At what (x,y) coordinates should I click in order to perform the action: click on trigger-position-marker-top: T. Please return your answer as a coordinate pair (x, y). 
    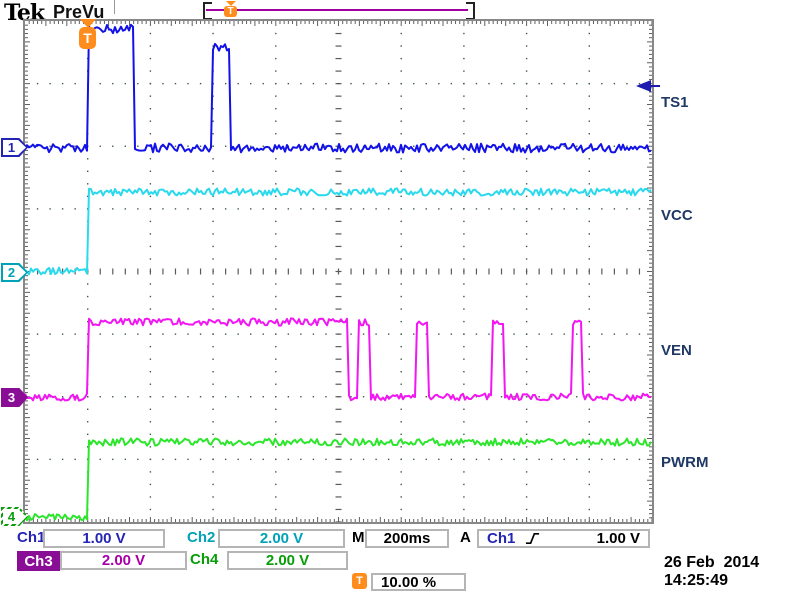
    Looking at the image, I should click on (230, 9).